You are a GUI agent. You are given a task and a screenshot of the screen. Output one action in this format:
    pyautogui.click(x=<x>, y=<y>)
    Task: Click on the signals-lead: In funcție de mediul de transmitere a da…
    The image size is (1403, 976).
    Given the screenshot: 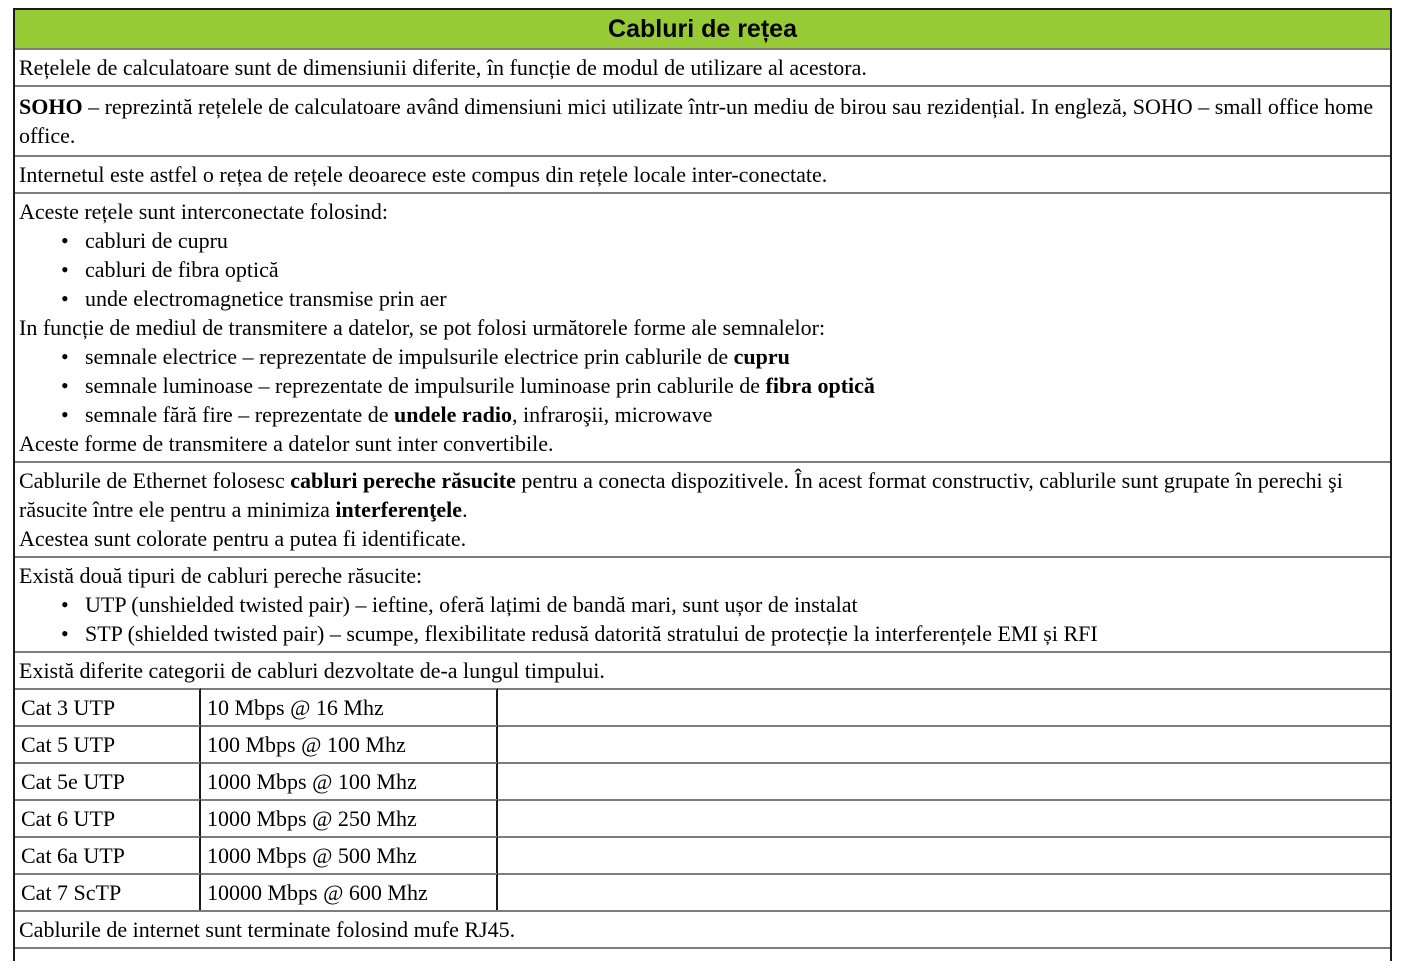 What is the action you would take?
    pyautogui.click(x=422, y=327)
    